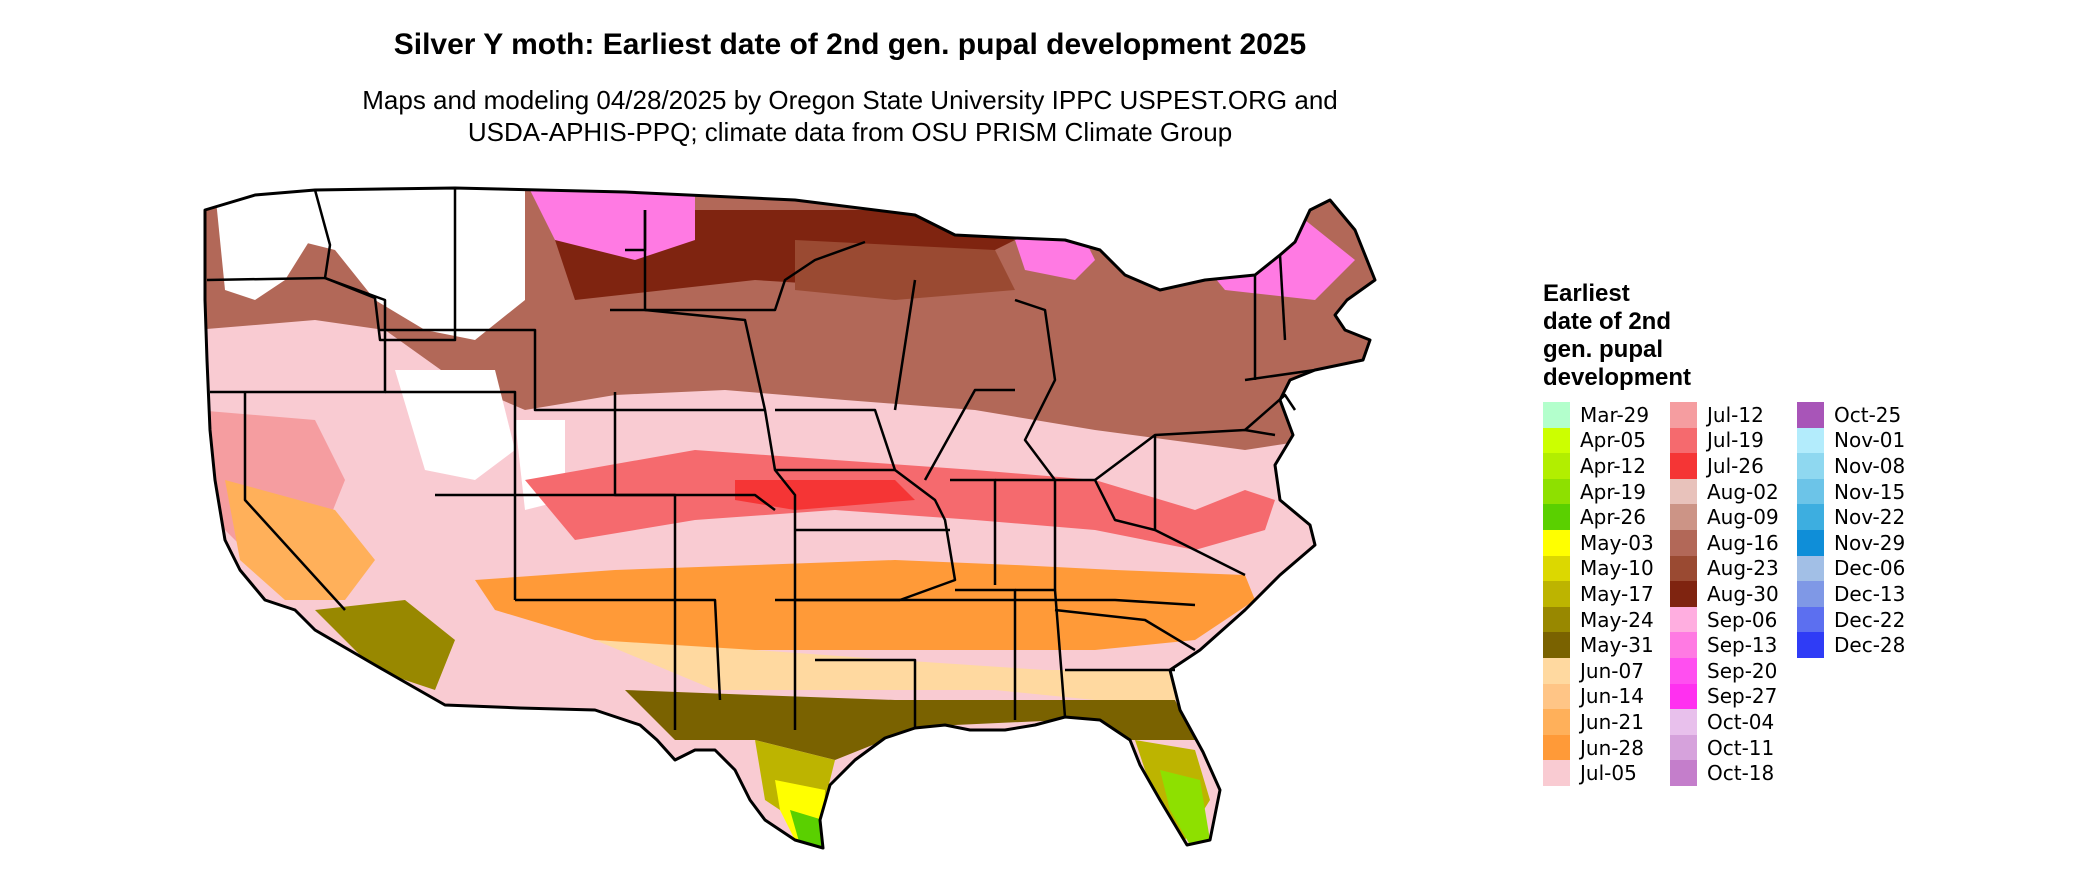 This screenshot has height=892, width=2100. Describe the element at coordinates (1870, 645) in the screenshot. I see `legend-label: Dec-28` at that location.